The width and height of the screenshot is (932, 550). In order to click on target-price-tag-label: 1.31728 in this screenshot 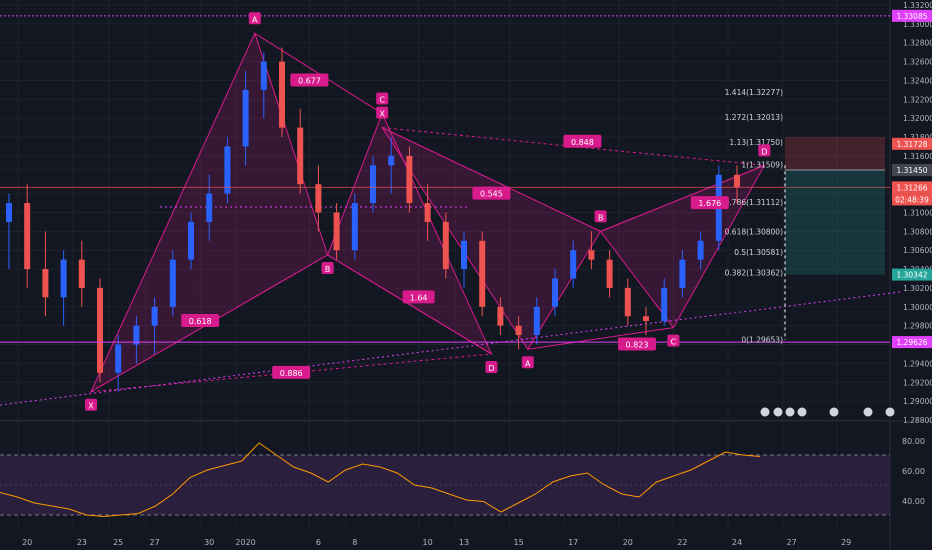, I will do `click(911, 144)`.